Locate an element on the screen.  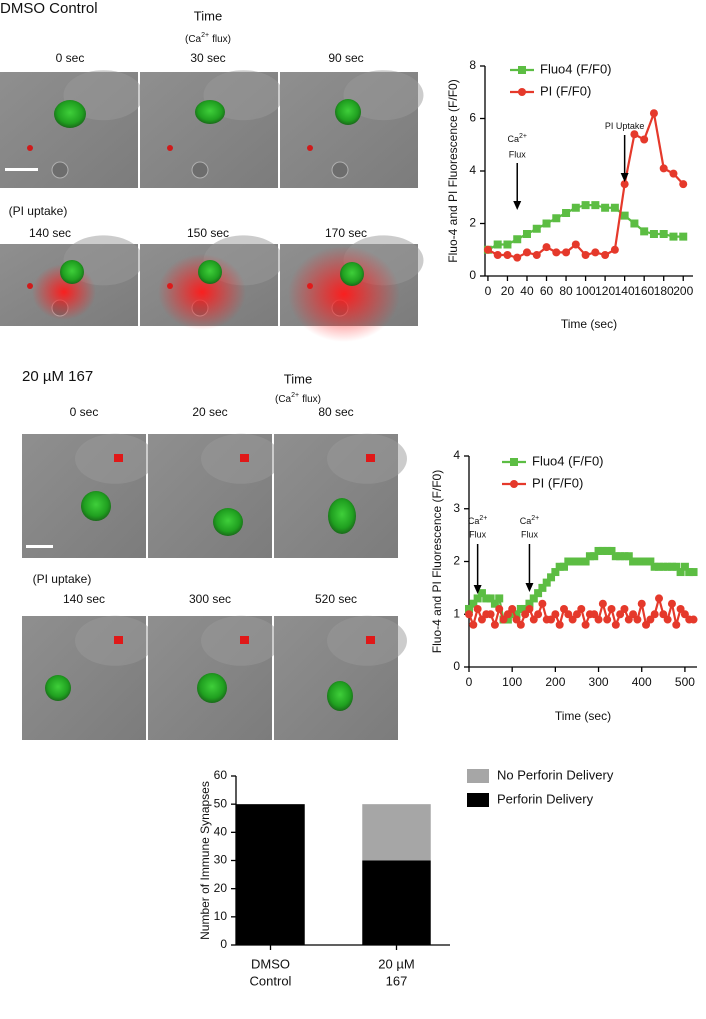
x-tick-label: 167 is located at coordinates (397, 980).